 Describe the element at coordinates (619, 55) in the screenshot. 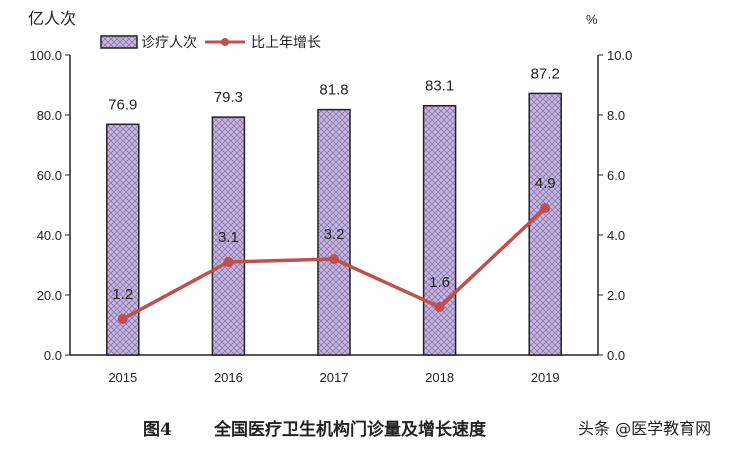

I see `y2-tick-label: 10.0` at that location.